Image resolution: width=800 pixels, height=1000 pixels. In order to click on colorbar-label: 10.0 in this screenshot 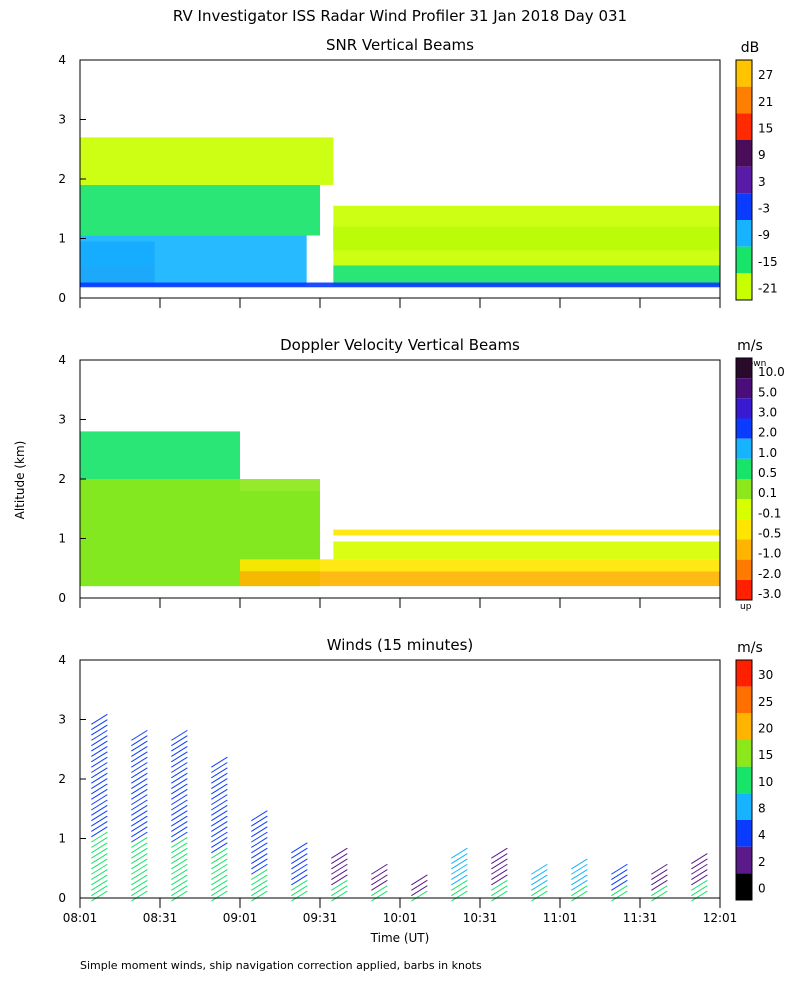, I will do `click(771, 372)`.